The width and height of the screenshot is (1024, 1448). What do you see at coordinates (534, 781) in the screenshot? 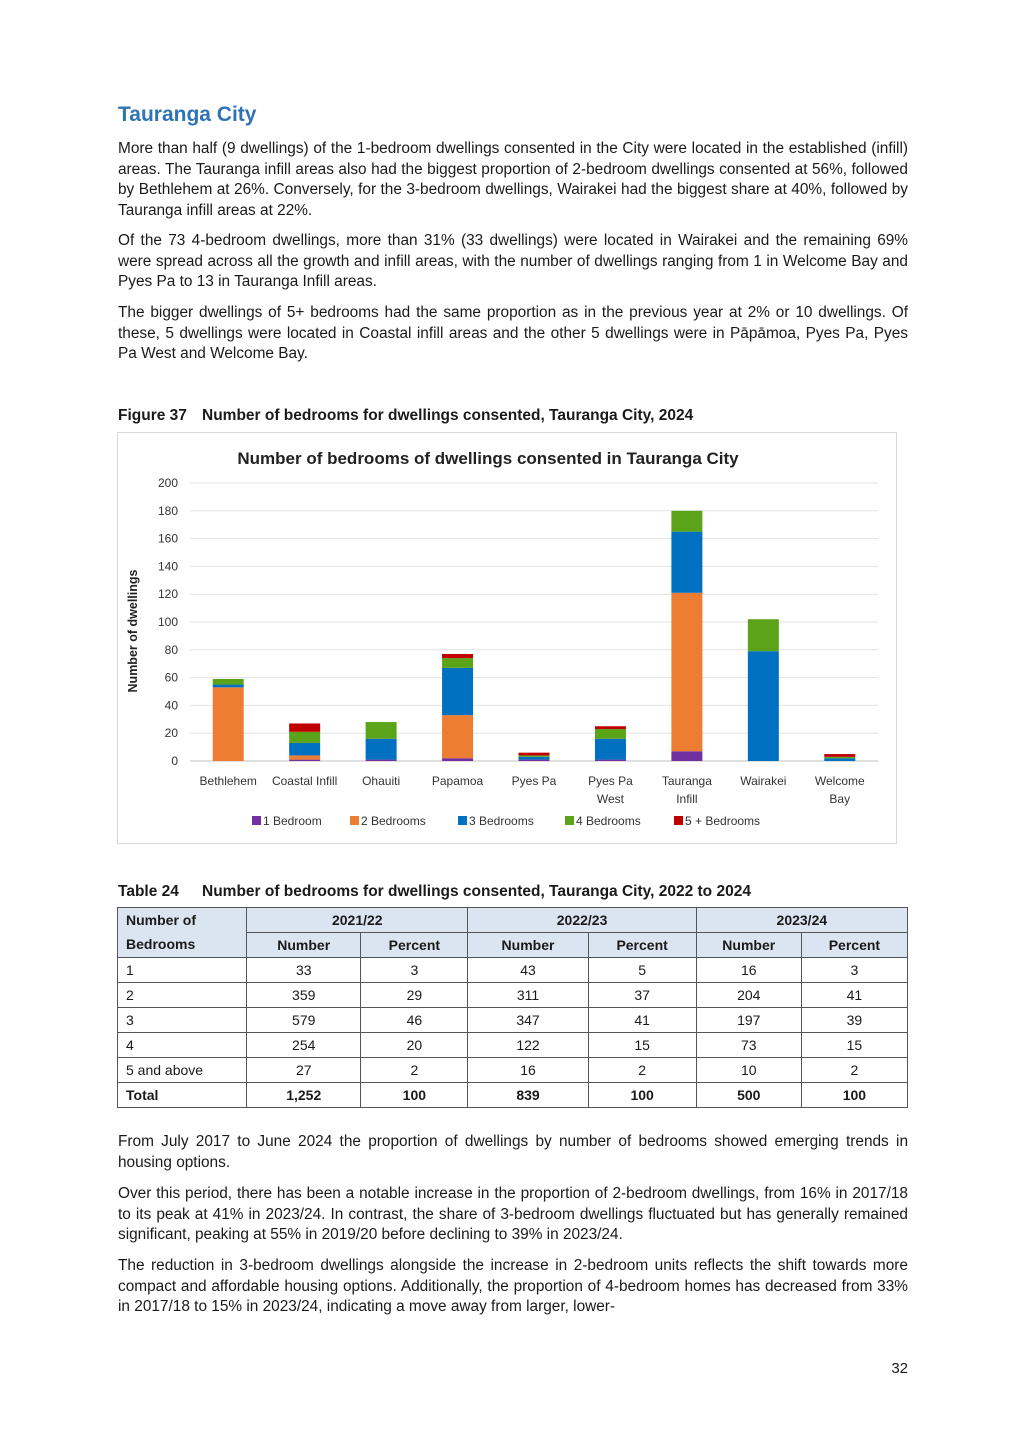
I see `x-tick-label: Pyes Pa` at bounding box center [534, 781].